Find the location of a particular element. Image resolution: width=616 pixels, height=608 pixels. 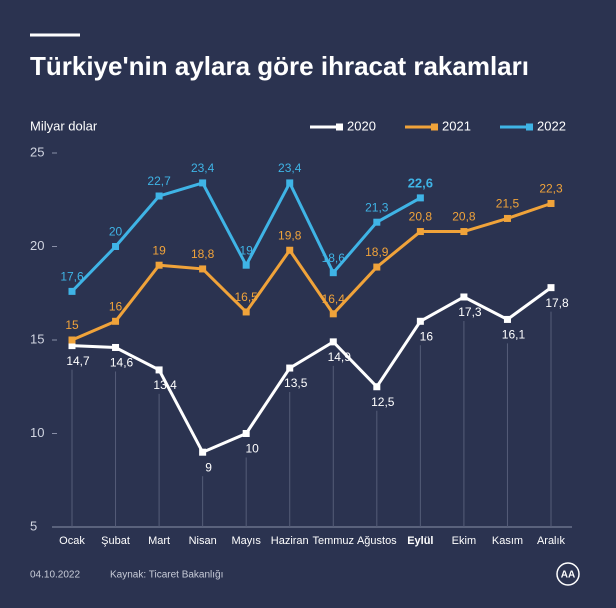

data-label: 14,6 is located at coordinates (122, 363).